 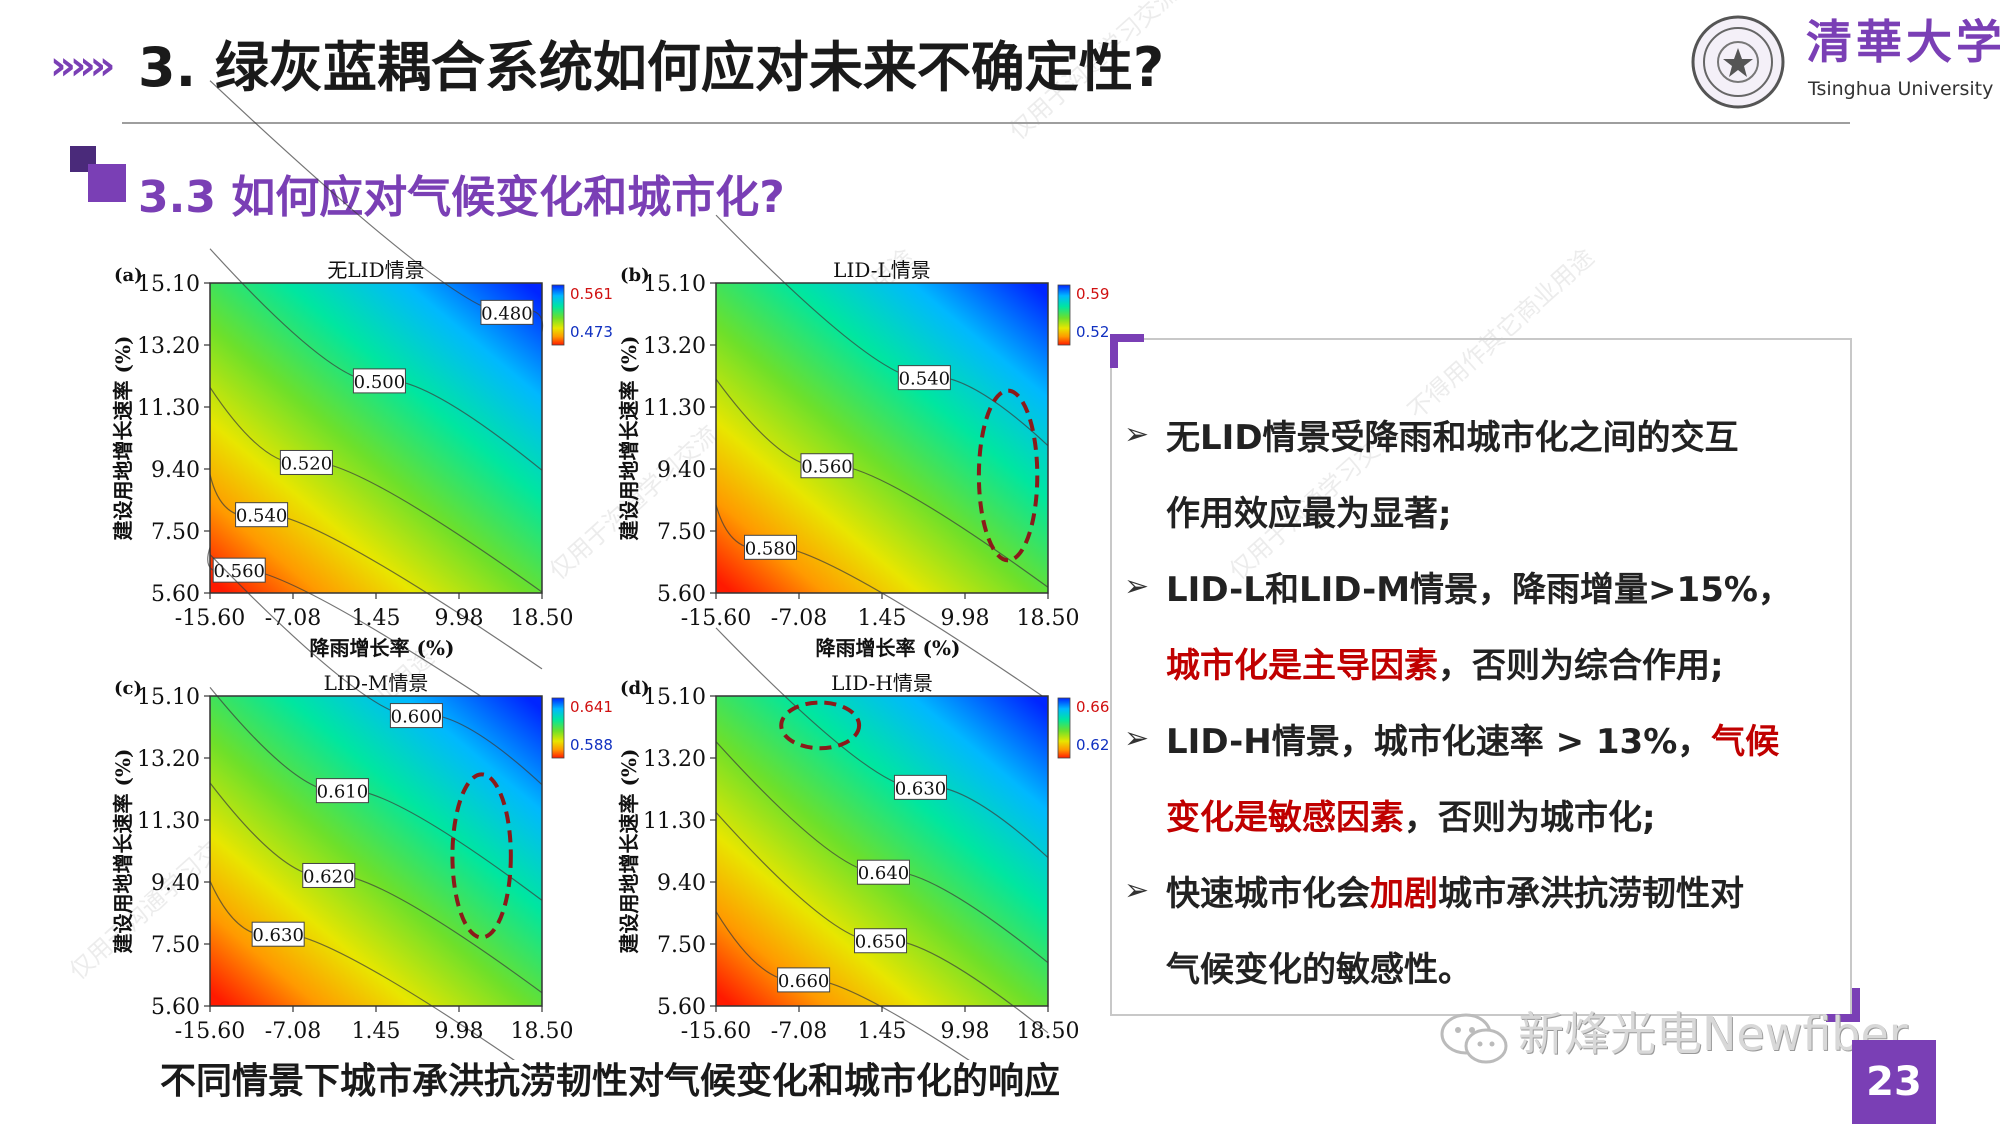 I want to click on contour-label: 0.600, so click(x=417, y=717).